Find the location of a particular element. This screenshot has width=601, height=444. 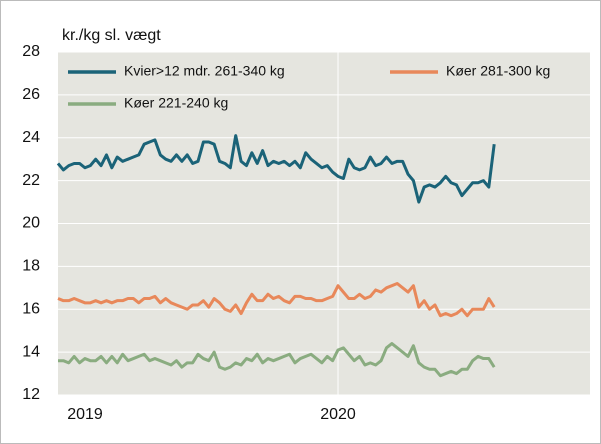

y-tick-label: 22 is located at coordinates (31, 180).